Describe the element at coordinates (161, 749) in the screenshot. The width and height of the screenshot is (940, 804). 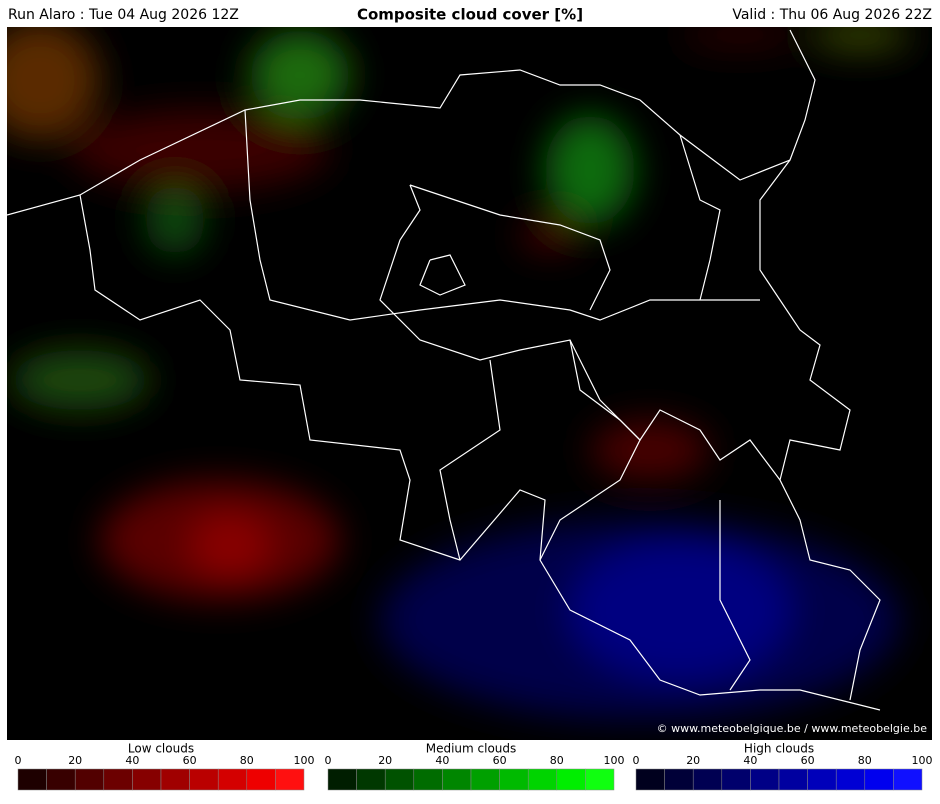
I see `legend-title: Low clouds` at that location.